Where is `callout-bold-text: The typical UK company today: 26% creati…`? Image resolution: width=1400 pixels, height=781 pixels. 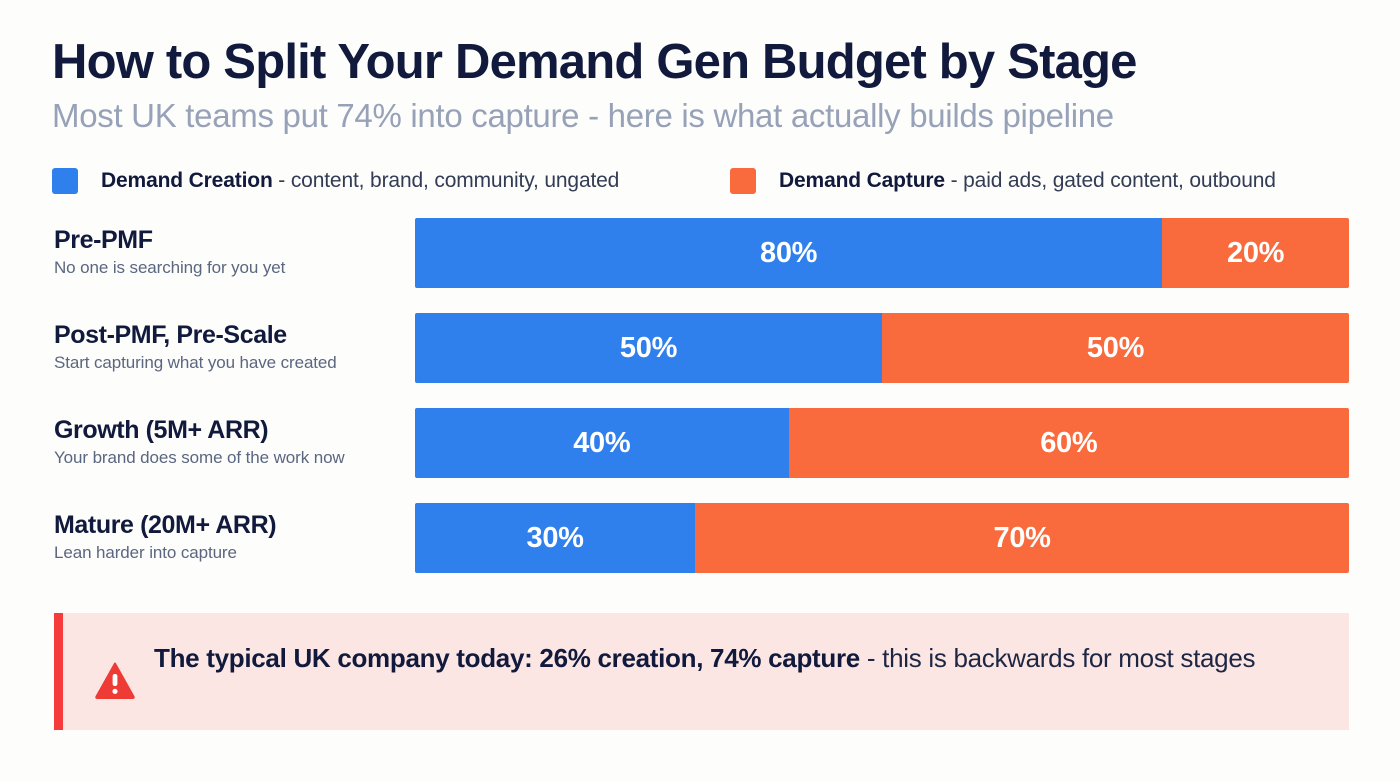 callout-bold-text: The typical UK company today: 26% creati… is located at coordinates (507, 658).